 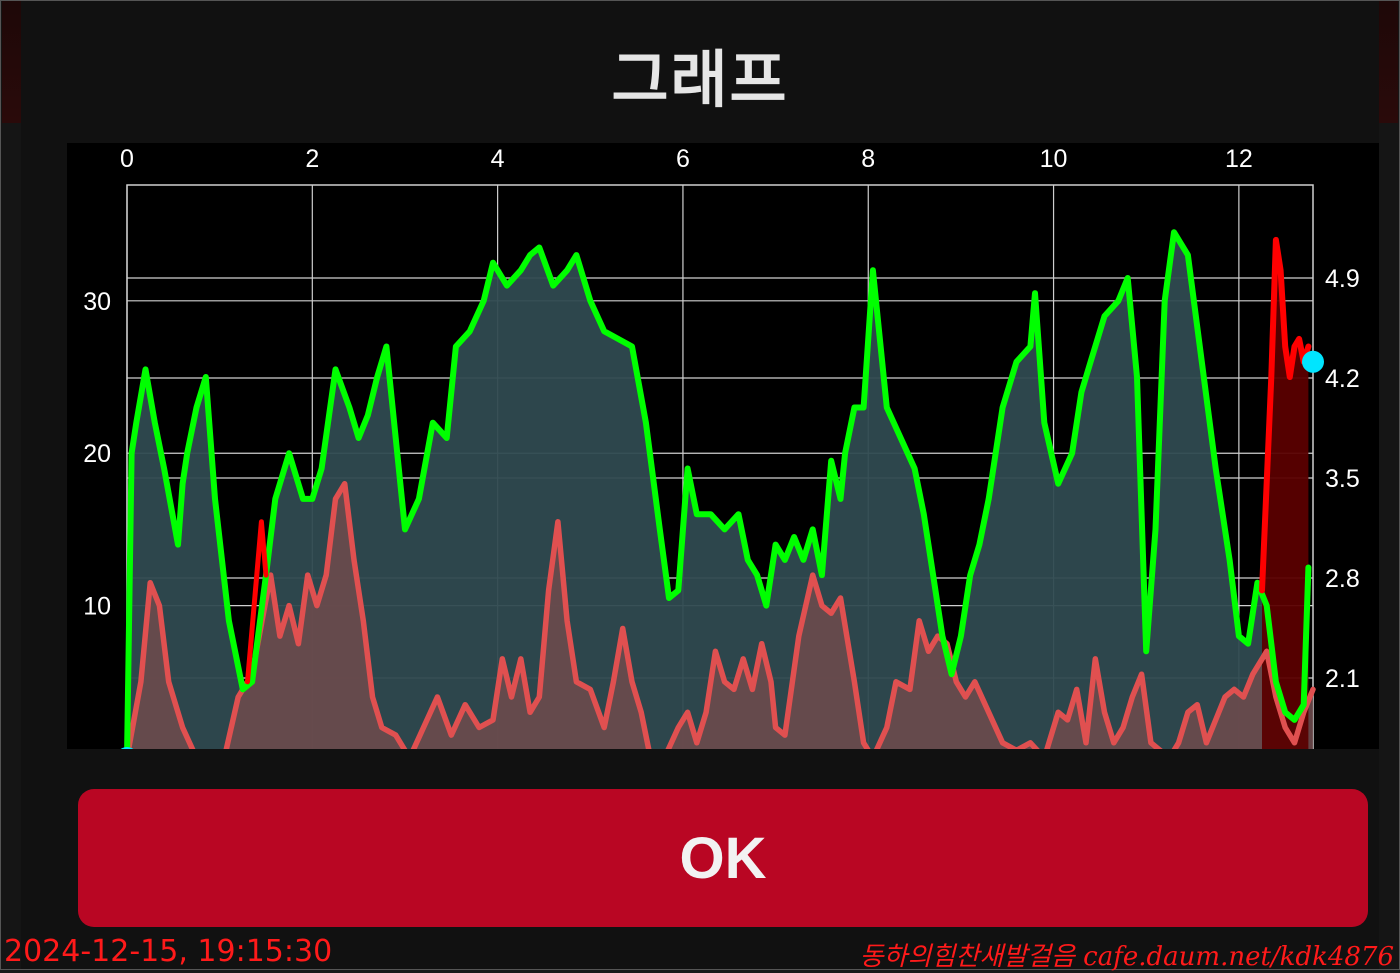 What do you see at coordinates (1342, 479) in the screenshot?
I see `y-right-tick-label: 3.5` at bounding box center [1342, 479].